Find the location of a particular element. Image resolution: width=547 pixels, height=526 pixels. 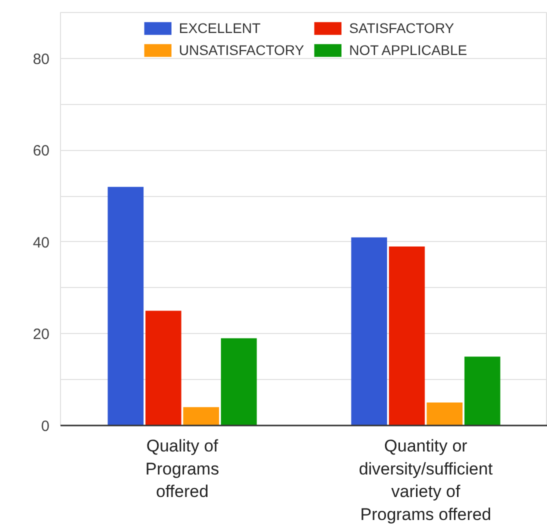

x-tick-label: Quantity or diversity/sufficient variety of Programs offered is located at coordinates (425, 480).